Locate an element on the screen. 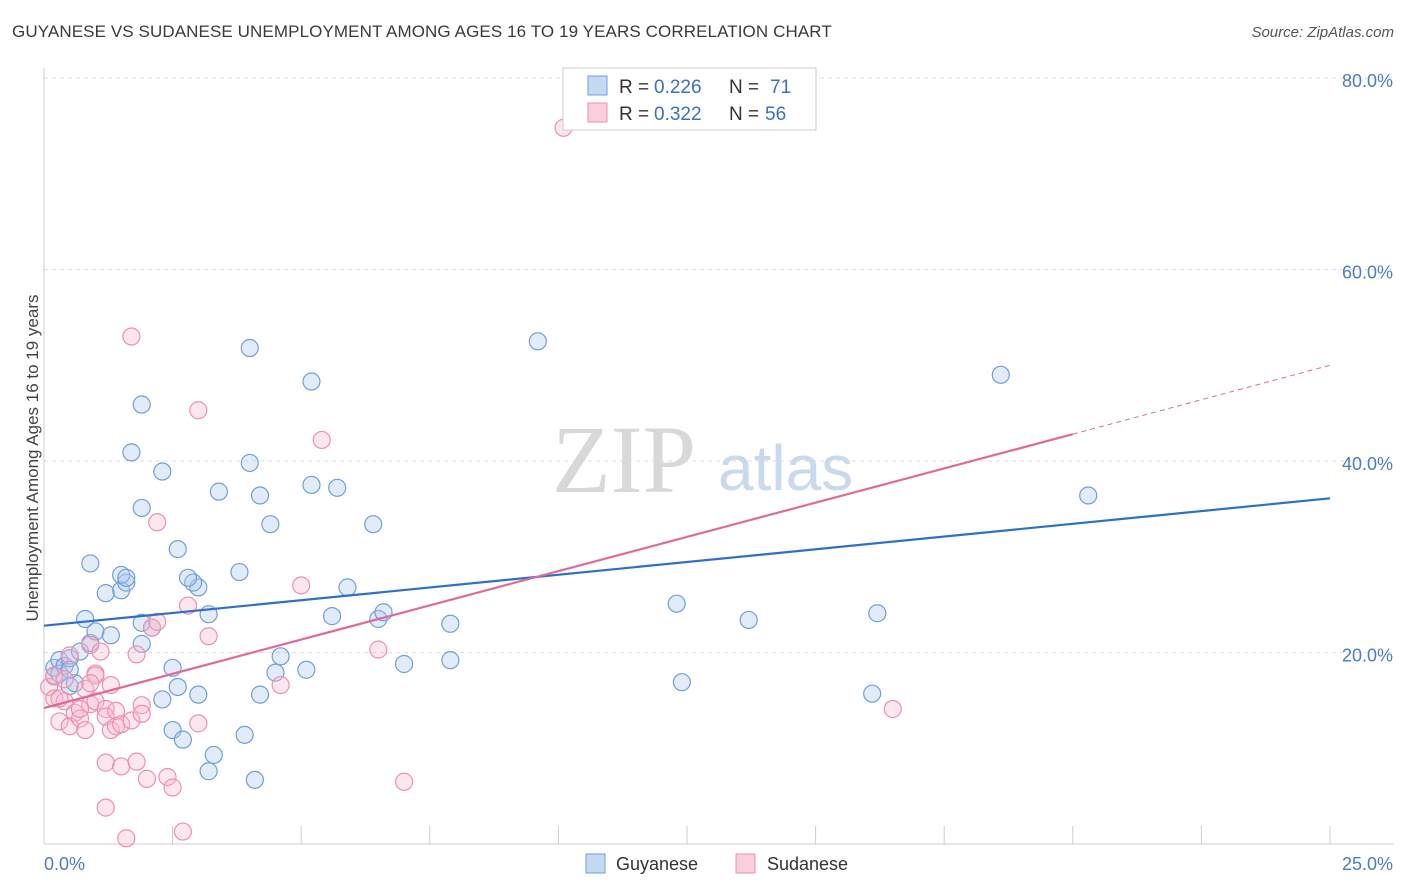 The height and width of the screenshot is (892, 1406). legend-n-label-sudanese: N = is located at coordinates (744, 114).